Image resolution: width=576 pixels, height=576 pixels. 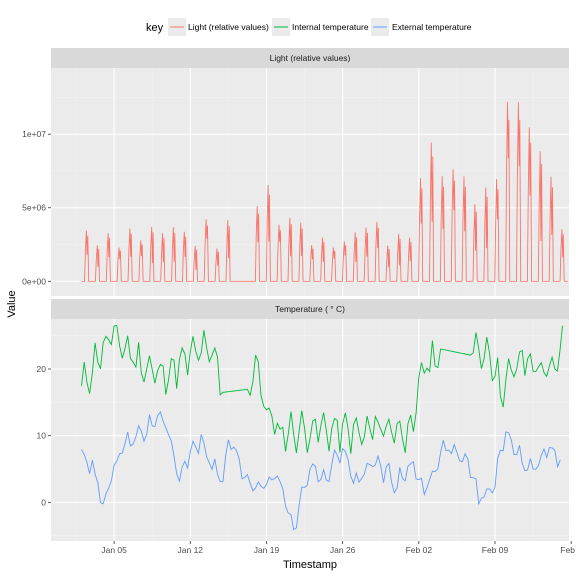 I want to click on y-axis-title: Value, so click(x=12, y=303).